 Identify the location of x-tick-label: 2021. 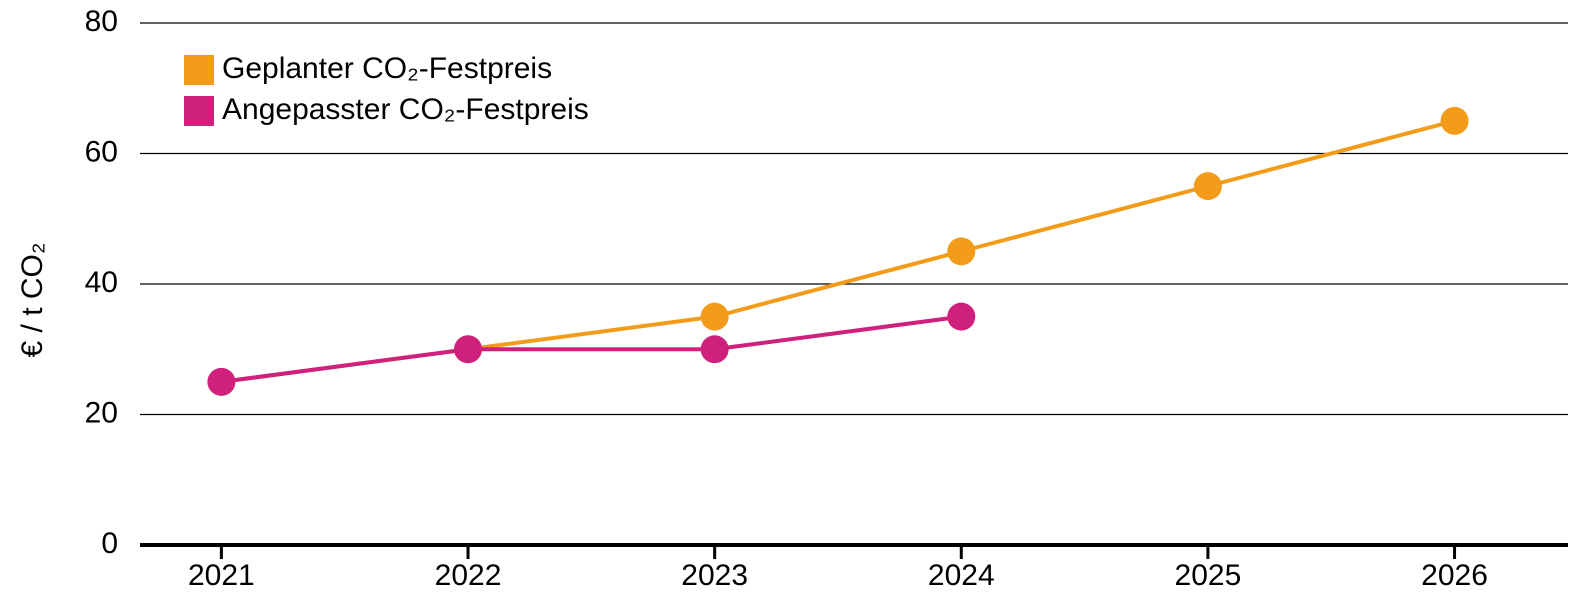
(221, 575).